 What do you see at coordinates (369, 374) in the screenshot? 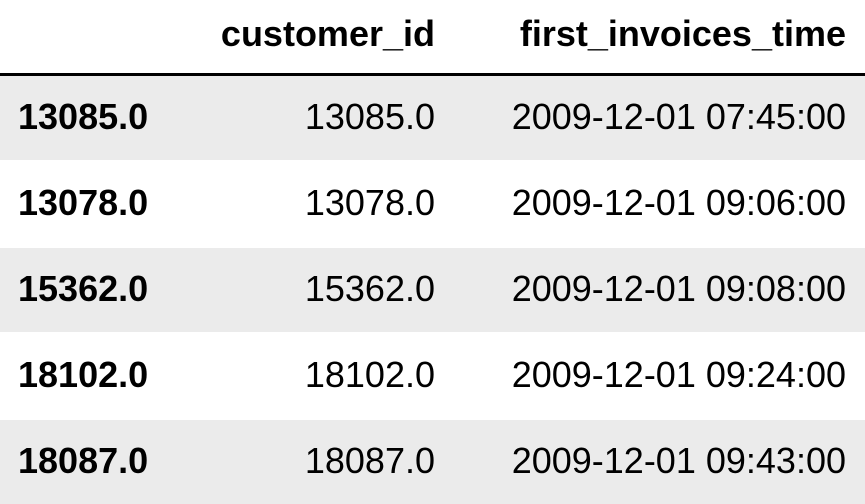
I see `cell-customer-id: 18102.0` at bounding box center [369, 374].